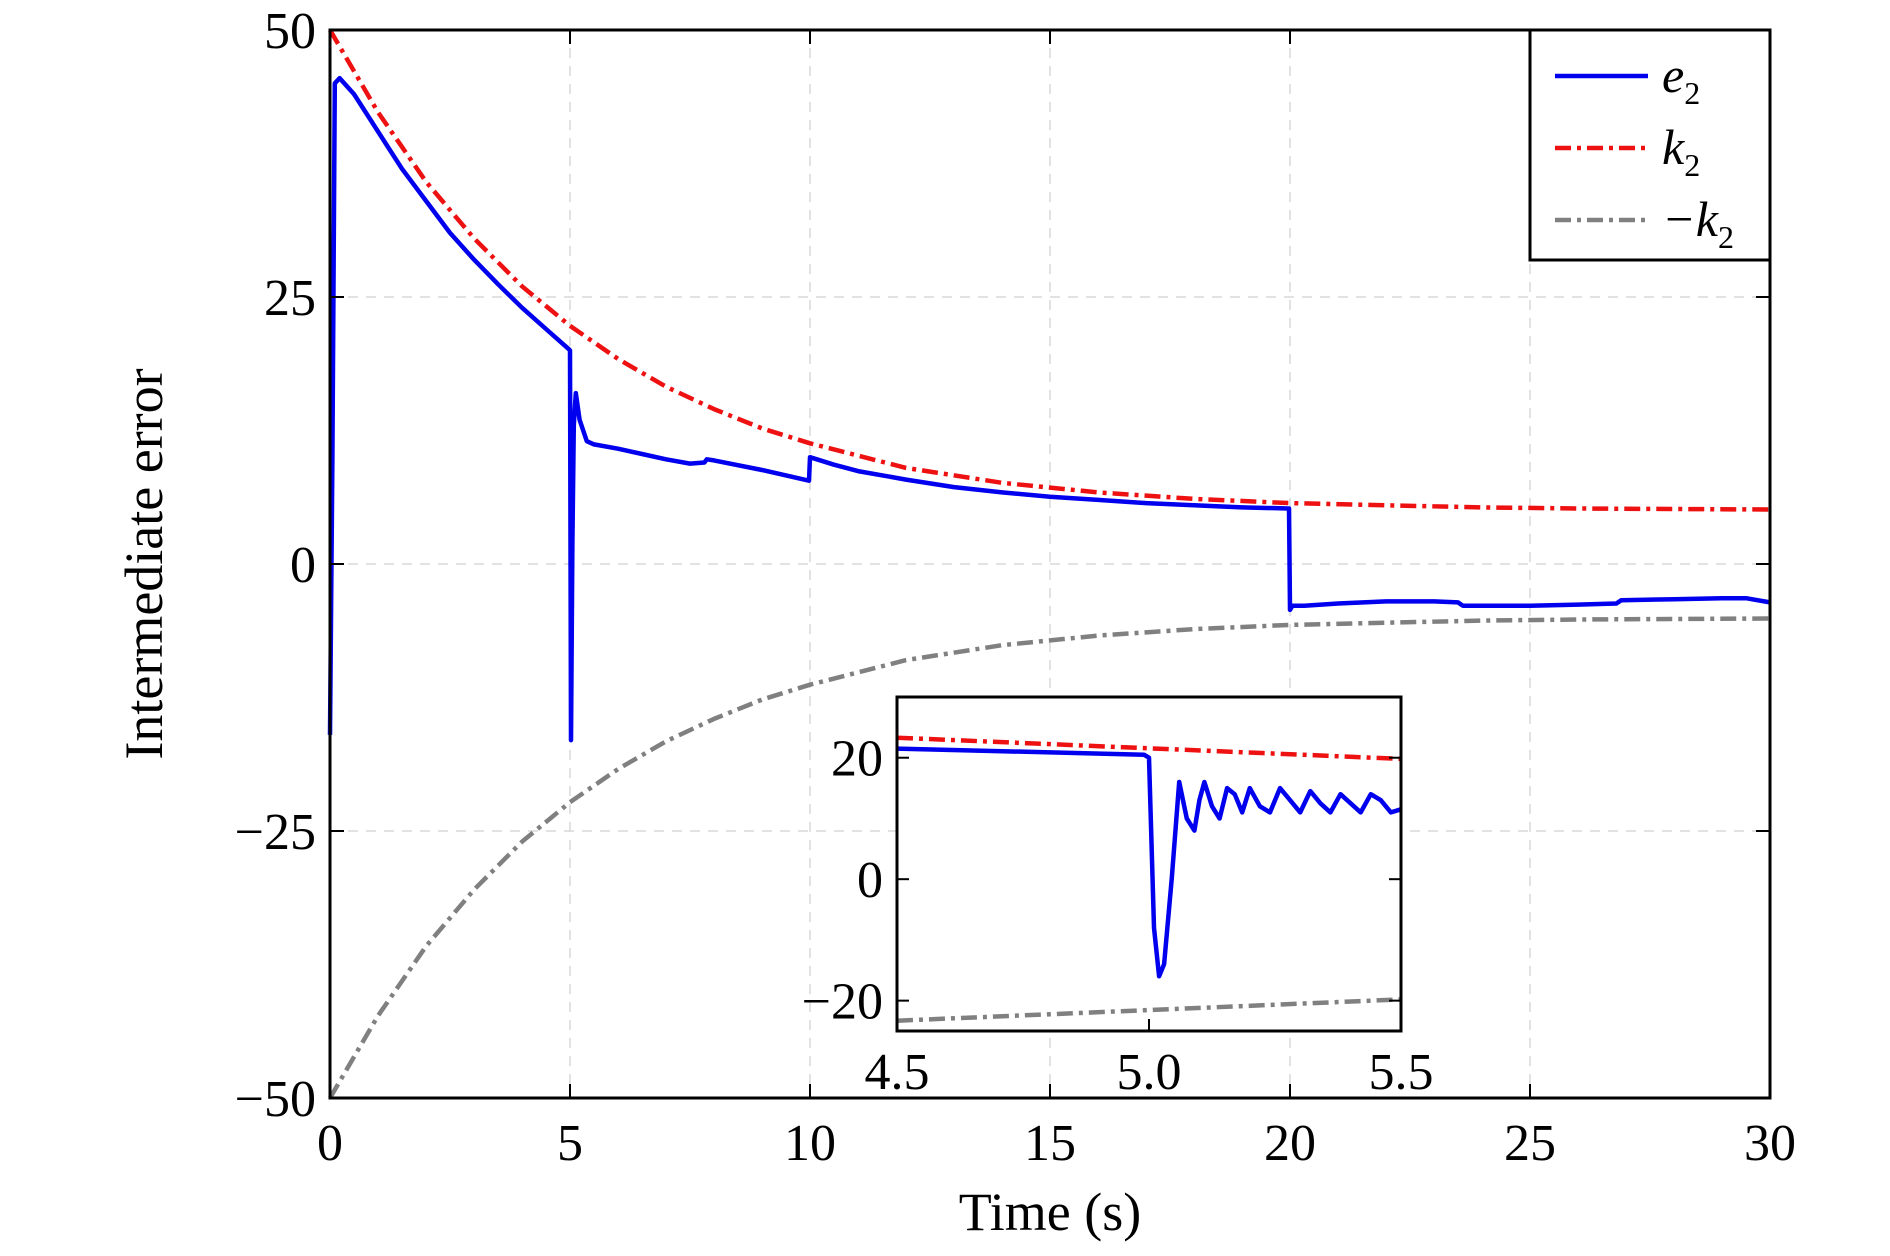  What do you see at coordinates (842, 1002) in the screenshot?
I see `inset-y-tick-label: −20` at bounding box center [842, 1002].